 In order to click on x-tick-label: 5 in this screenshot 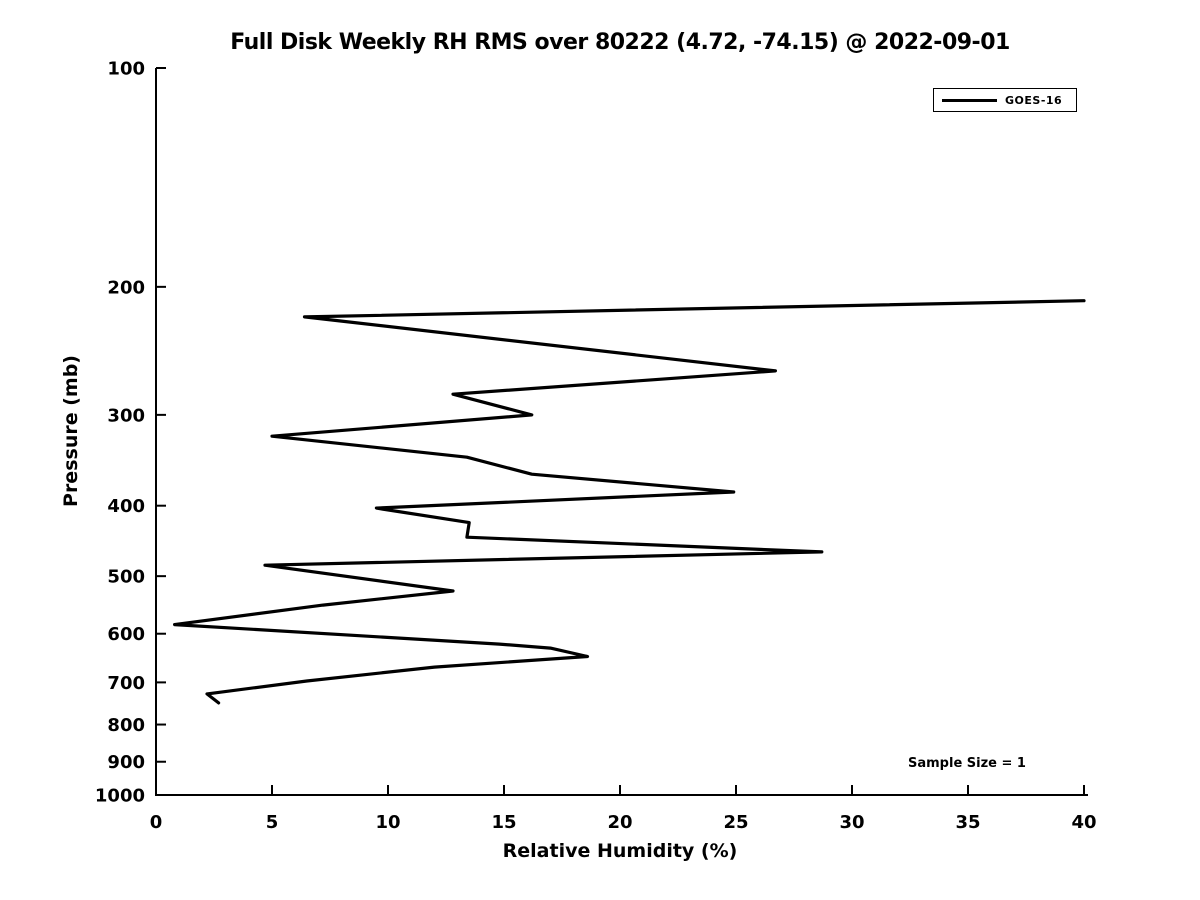, I will do `click(272, 822)`.